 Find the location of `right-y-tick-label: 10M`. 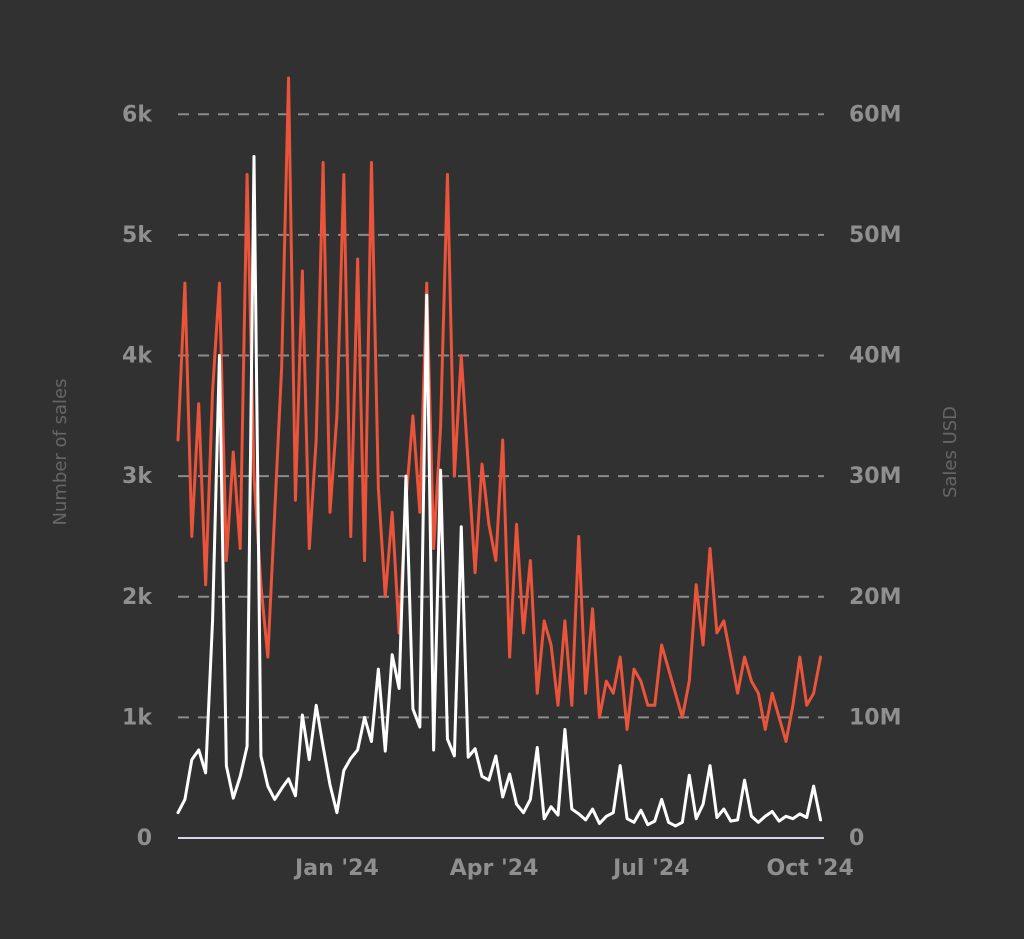

right-y-tick-label: 10M is located at coordinates (875, 717).